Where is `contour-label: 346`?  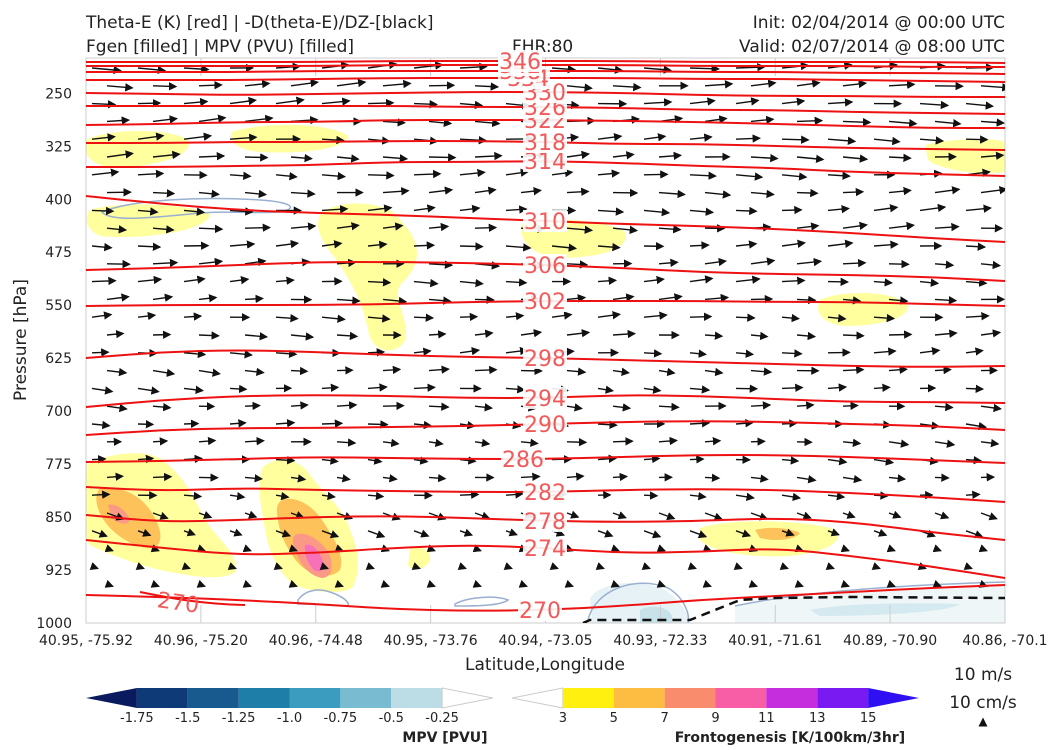 contour-label: 346 is located at coordinates (520, 62).